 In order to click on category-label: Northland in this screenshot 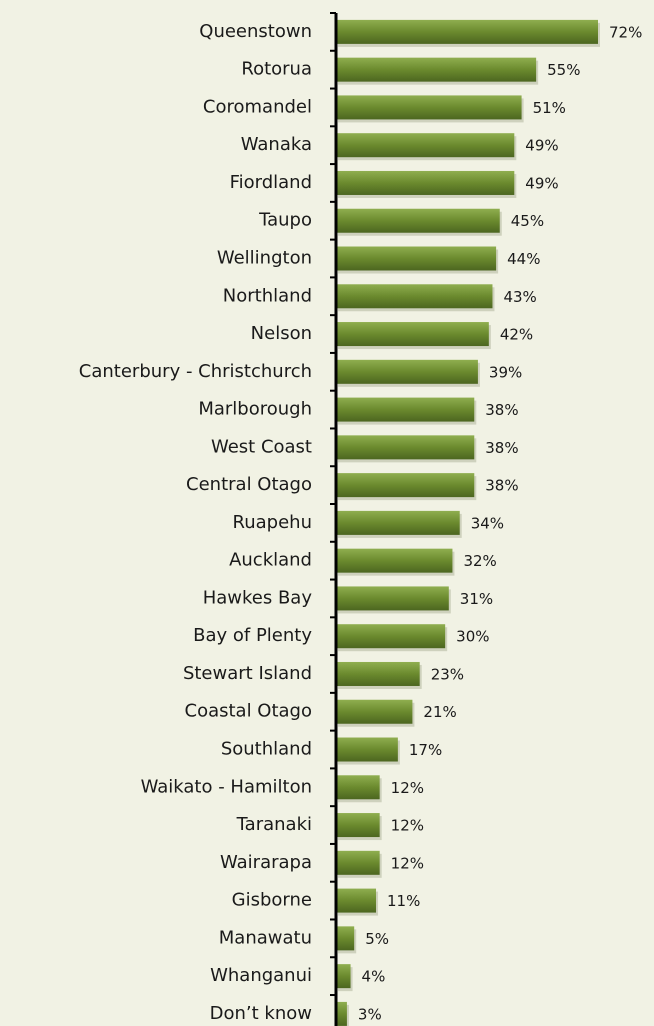, I will do `click(267, 295)`.